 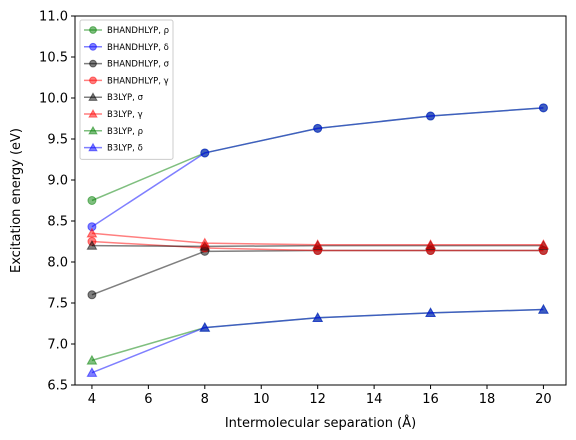 I want to click on x-axis-label: Intermolecular separation (Å), so click(x=320, y=423).